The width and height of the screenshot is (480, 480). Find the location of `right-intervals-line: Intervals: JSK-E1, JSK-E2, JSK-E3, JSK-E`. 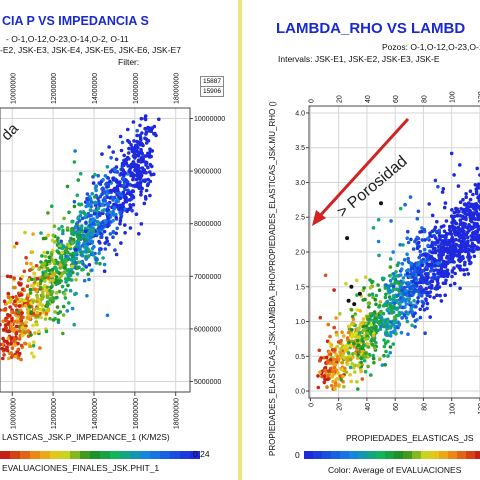

right-intervals-line: Intervals: JSK-E1, JSK-E2, JSK-E3, JSK-E is located at coordinates (359, 59).